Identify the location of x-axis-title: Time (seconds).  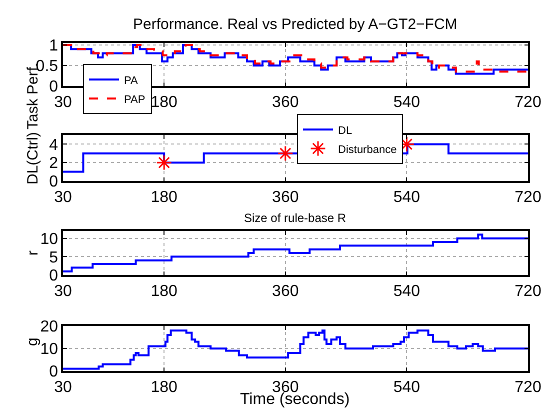
(295, 399).